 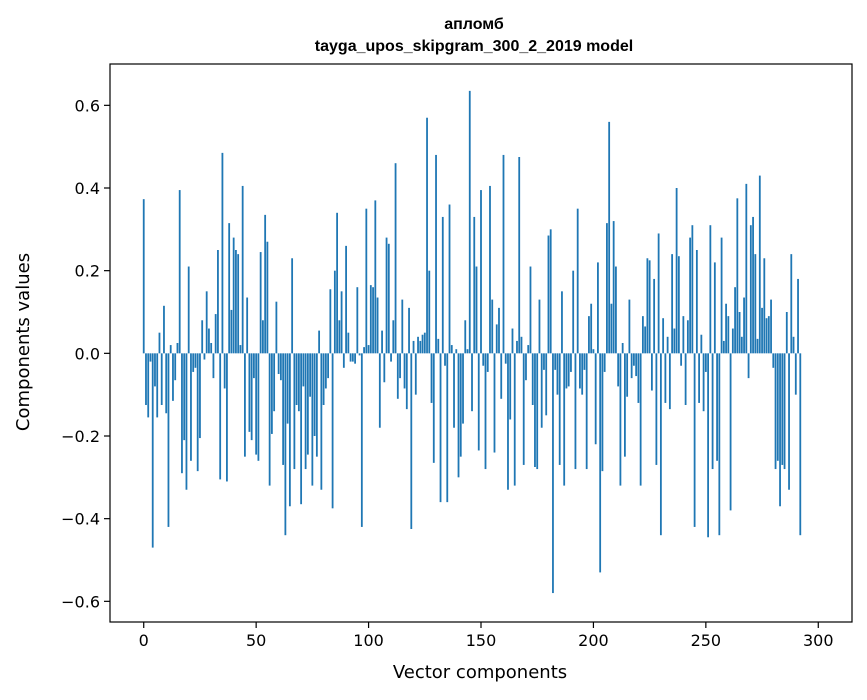 I want to click on chart-subtitle: tayga_upos_skipgram_300_2_2019 model, so click(x=474, y=46).